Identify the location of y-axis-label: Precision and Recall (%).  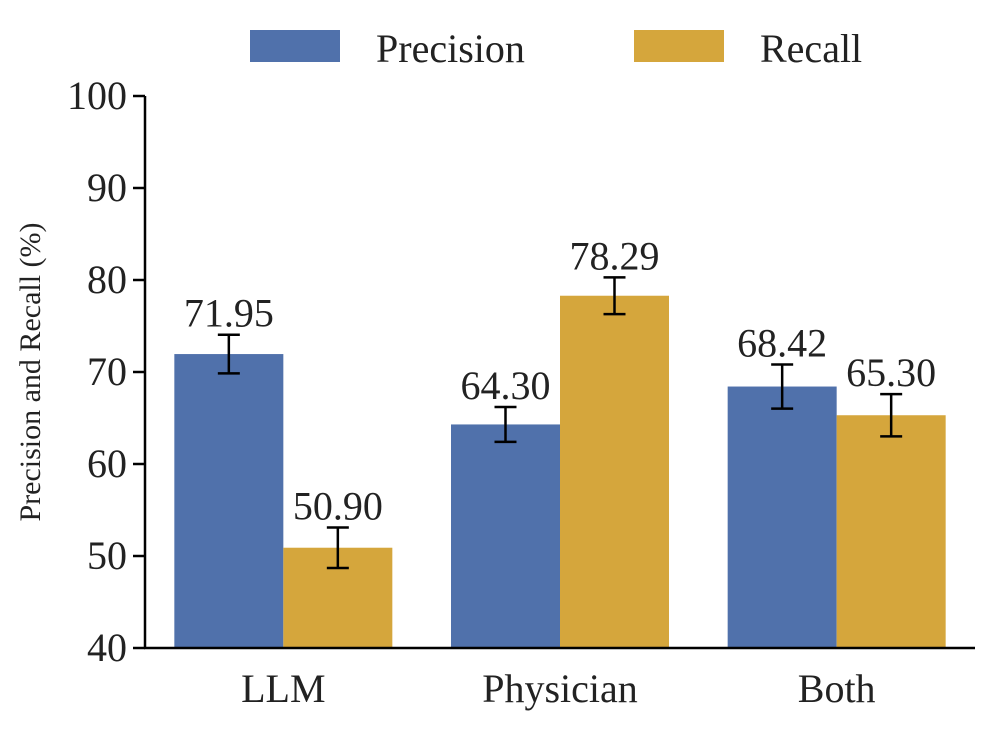
(30, 371).